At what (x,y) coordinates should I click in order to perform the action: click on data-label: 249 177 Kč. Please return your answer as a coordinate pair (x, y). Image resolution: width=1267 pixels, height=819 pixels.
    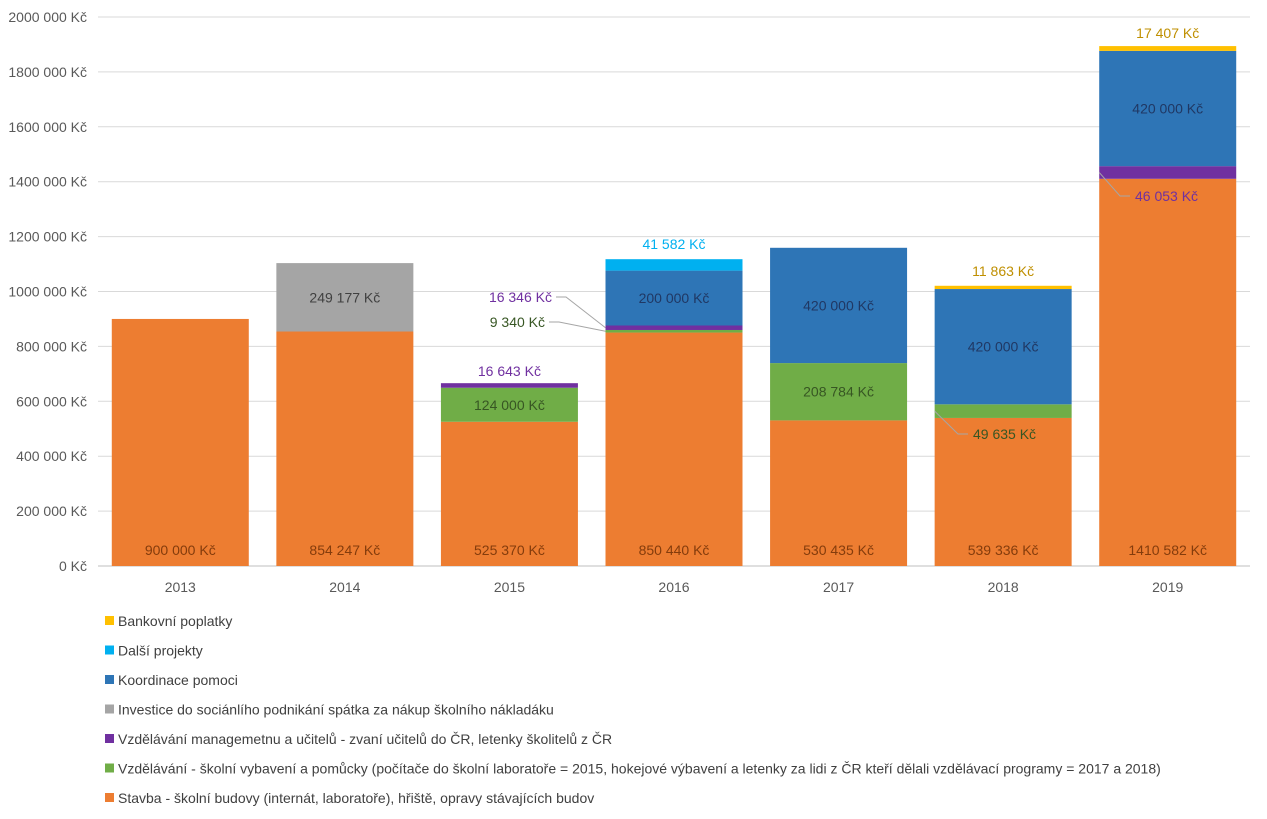
    Looking at the image, I should click on (344, 297).